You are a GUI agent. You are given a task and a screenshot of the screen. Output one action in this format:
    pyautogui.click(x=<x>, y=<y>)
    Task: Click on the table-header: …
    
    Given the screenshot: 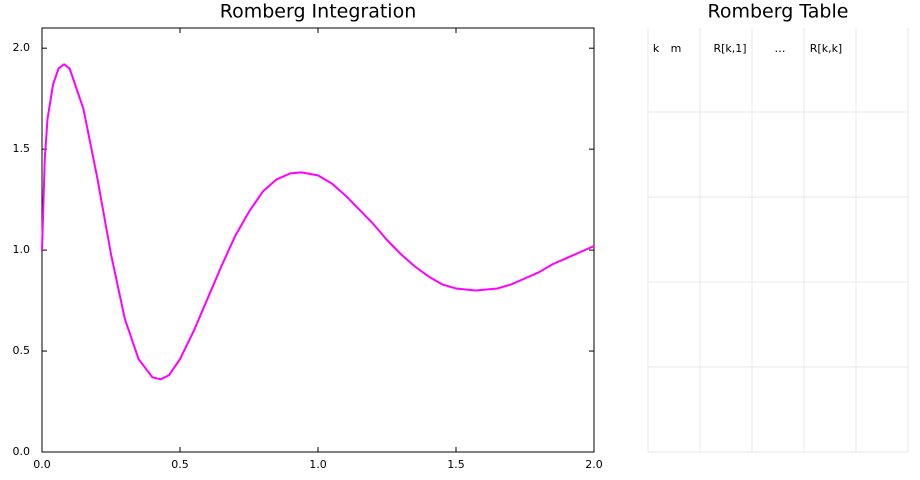 What is the action you would take?
    pyautogui.click(x=780, y=48)
    